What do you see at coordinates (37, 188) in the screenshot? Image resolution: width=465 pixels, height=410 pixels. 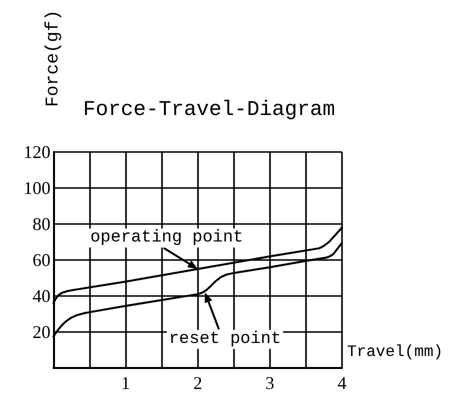 I see `y-tick-label: 100` at bounding box center [37, 188].